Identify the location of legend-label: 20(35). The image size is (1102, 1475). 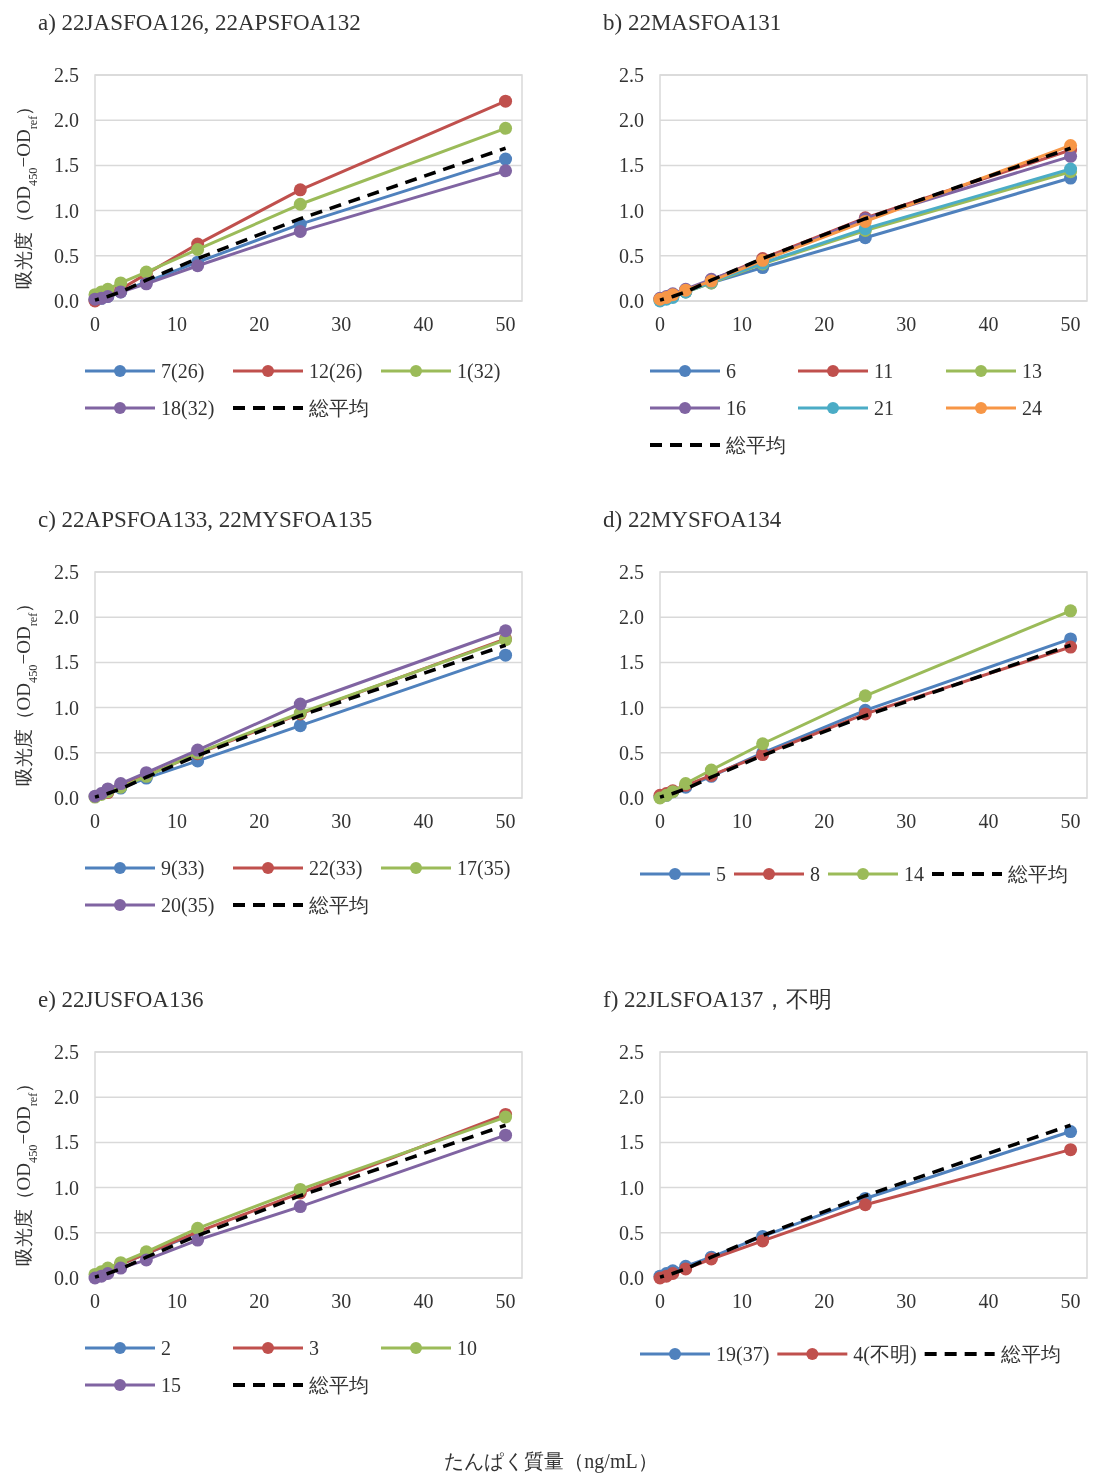
(188, 905).